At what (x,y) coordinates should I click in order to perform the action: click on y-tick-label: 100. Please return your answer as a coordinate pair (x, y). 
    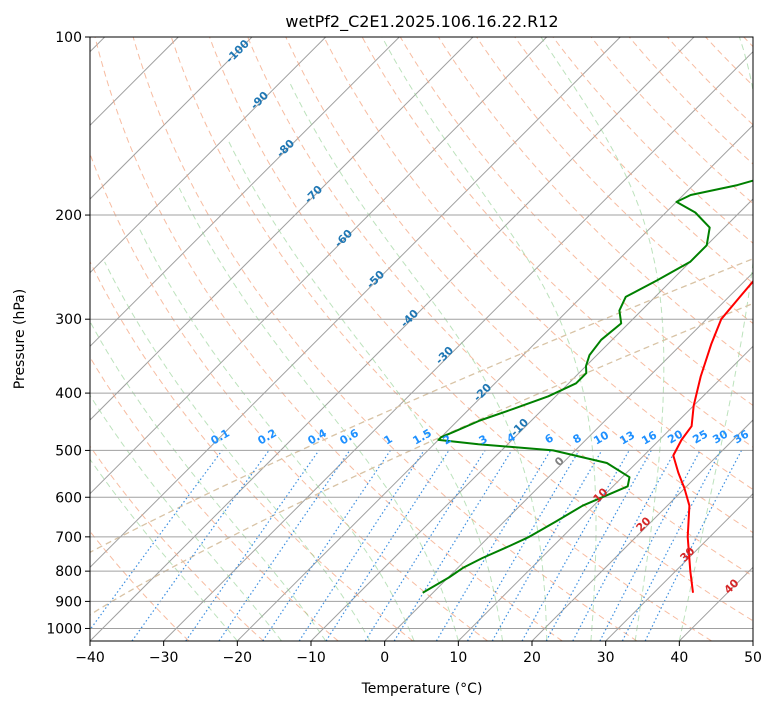
    Looking at the image, I should click on (68, 38).